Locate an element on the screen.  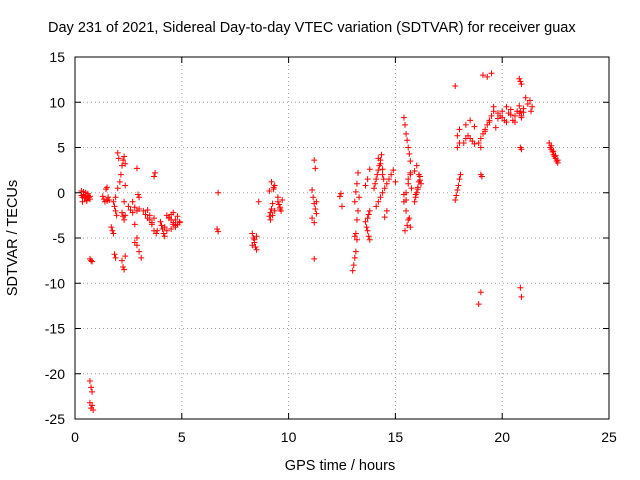
x-tick-label: 5 is located at coordinates (182, 437).